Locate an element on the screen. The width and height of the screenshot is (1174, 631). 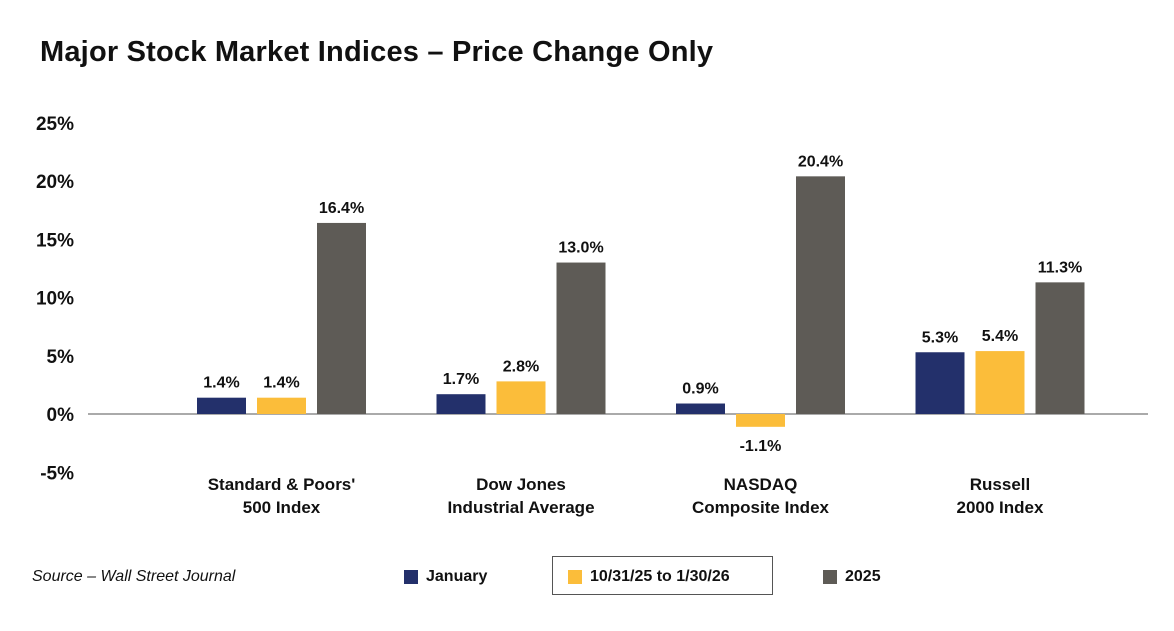
y-tick-label: 25% is located at coordinates (55, 124).